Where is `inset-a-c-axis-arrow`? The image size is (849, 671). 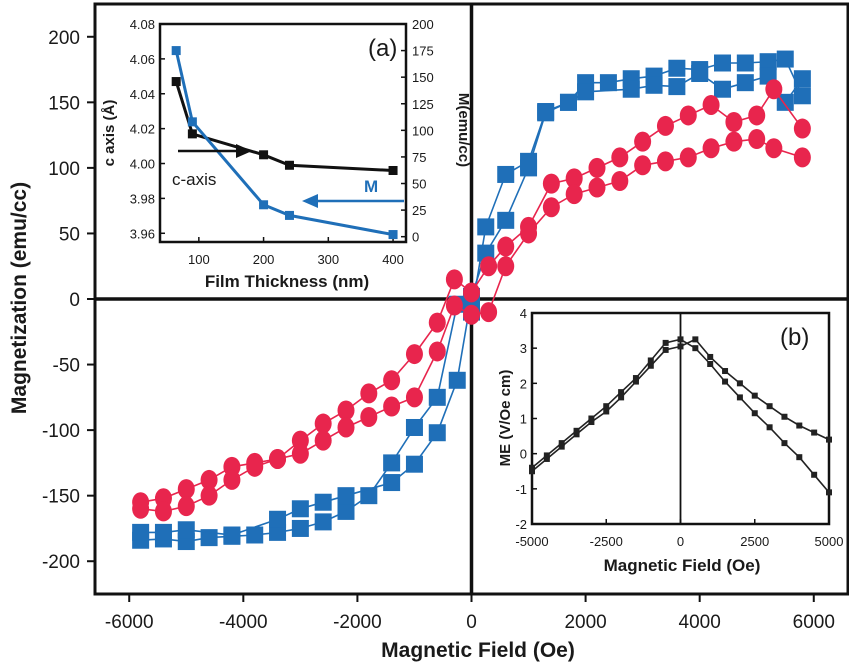 inset-a-c-axis-arrow is located at coordinates (215, 151).